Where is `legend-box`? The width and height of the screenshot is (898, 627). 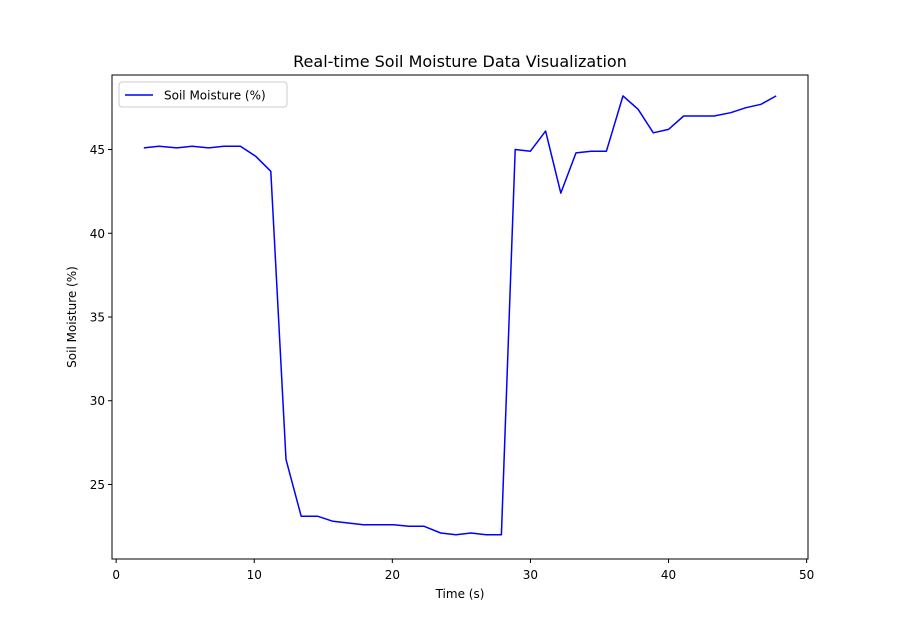
legend-box is located at coordinates (203, 94).